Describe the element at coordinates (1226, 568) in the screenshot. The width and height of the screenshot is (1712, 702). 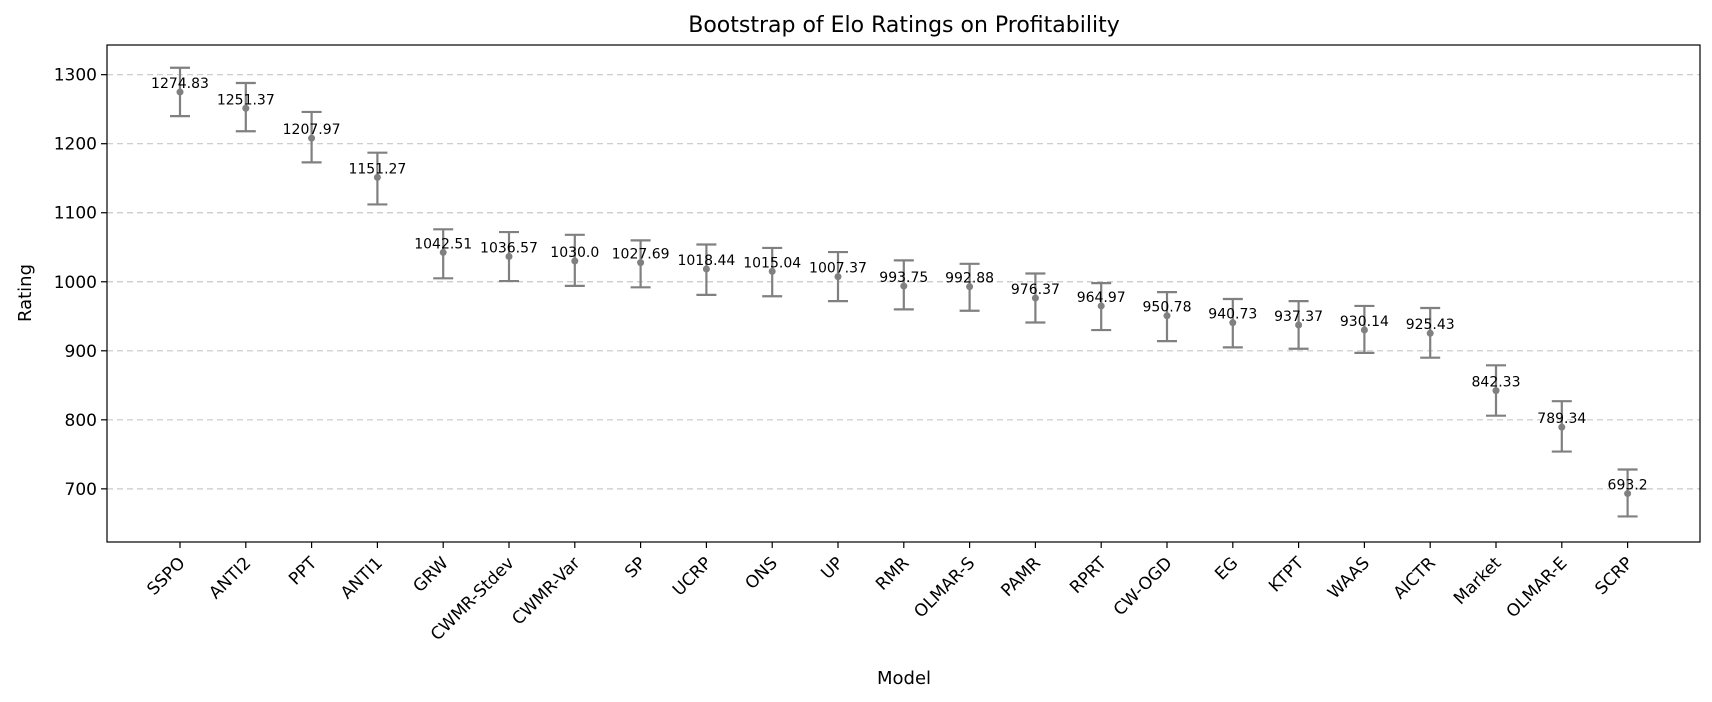
I see `x-tick-label-EG: EG` at that location.